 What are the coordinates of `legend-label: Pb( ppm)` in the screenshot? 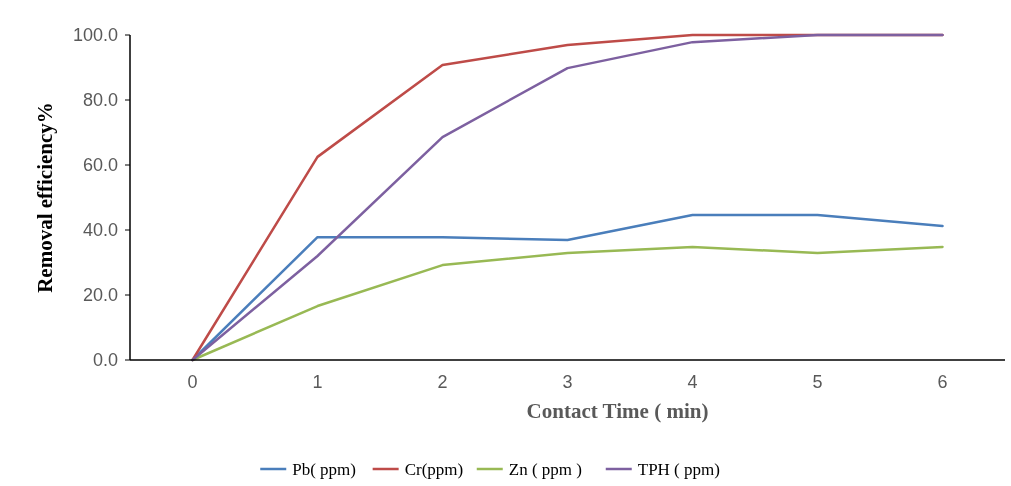 It's located at (324, 469).